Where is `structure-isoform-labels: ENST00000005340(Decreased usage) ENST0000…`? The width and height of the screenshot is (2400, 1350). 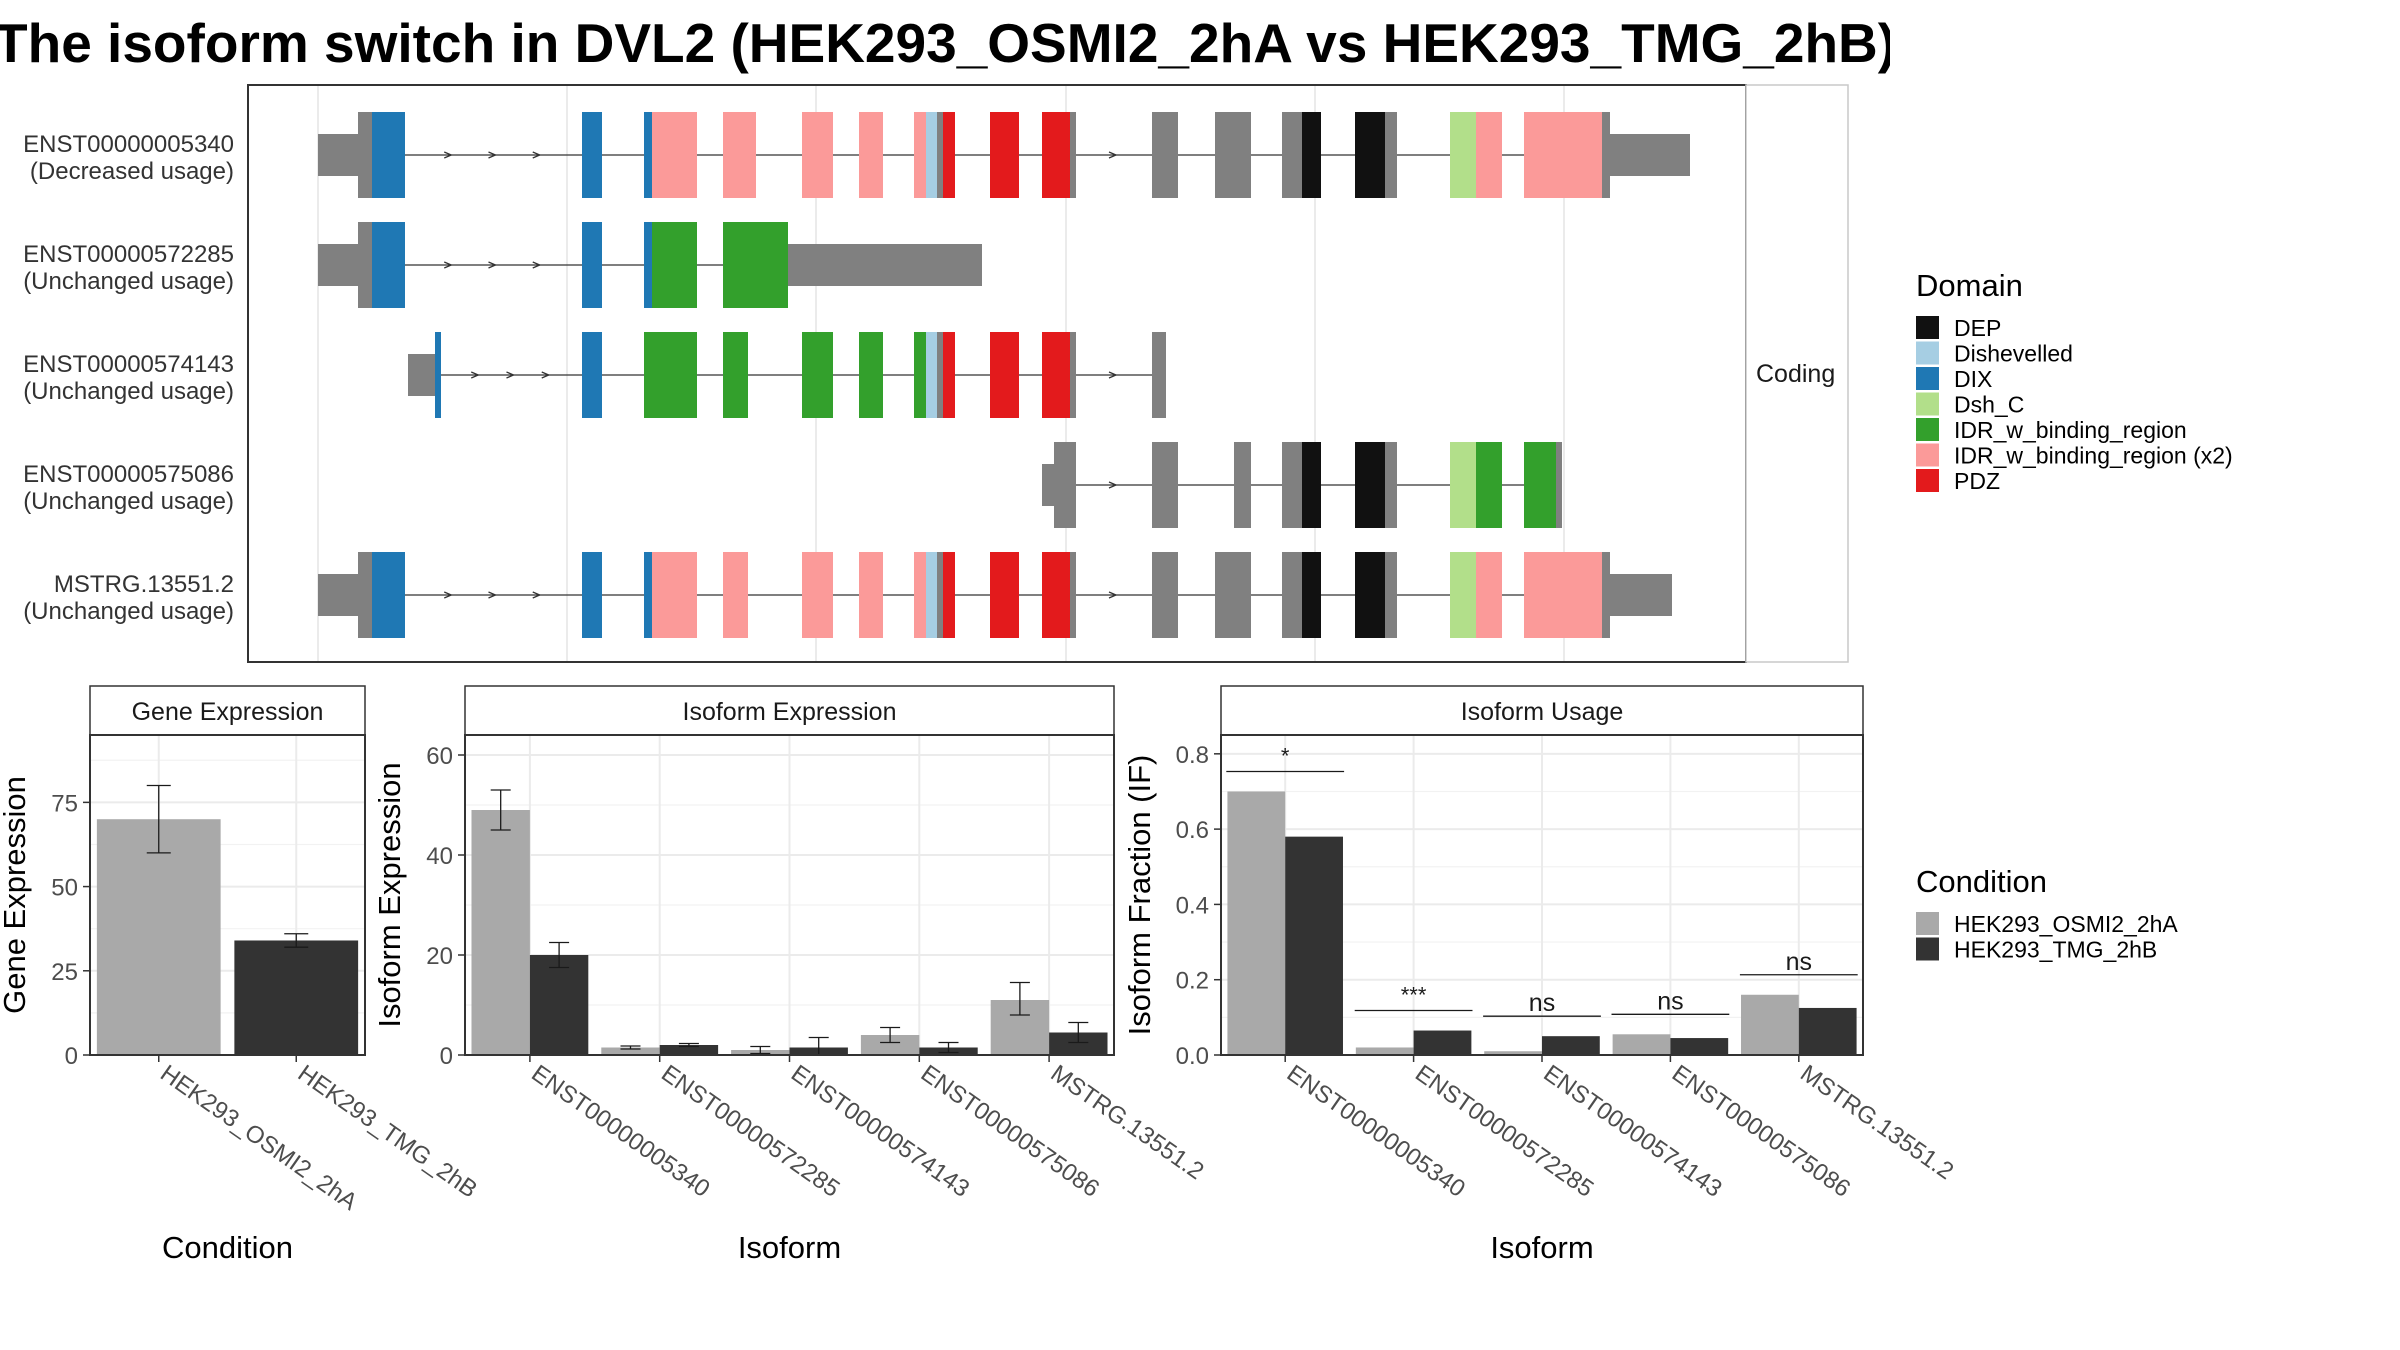
structure-isoform-labels: ENST00000005340(Decreased usage) ENST0000… is located at coordinates (128, 378).